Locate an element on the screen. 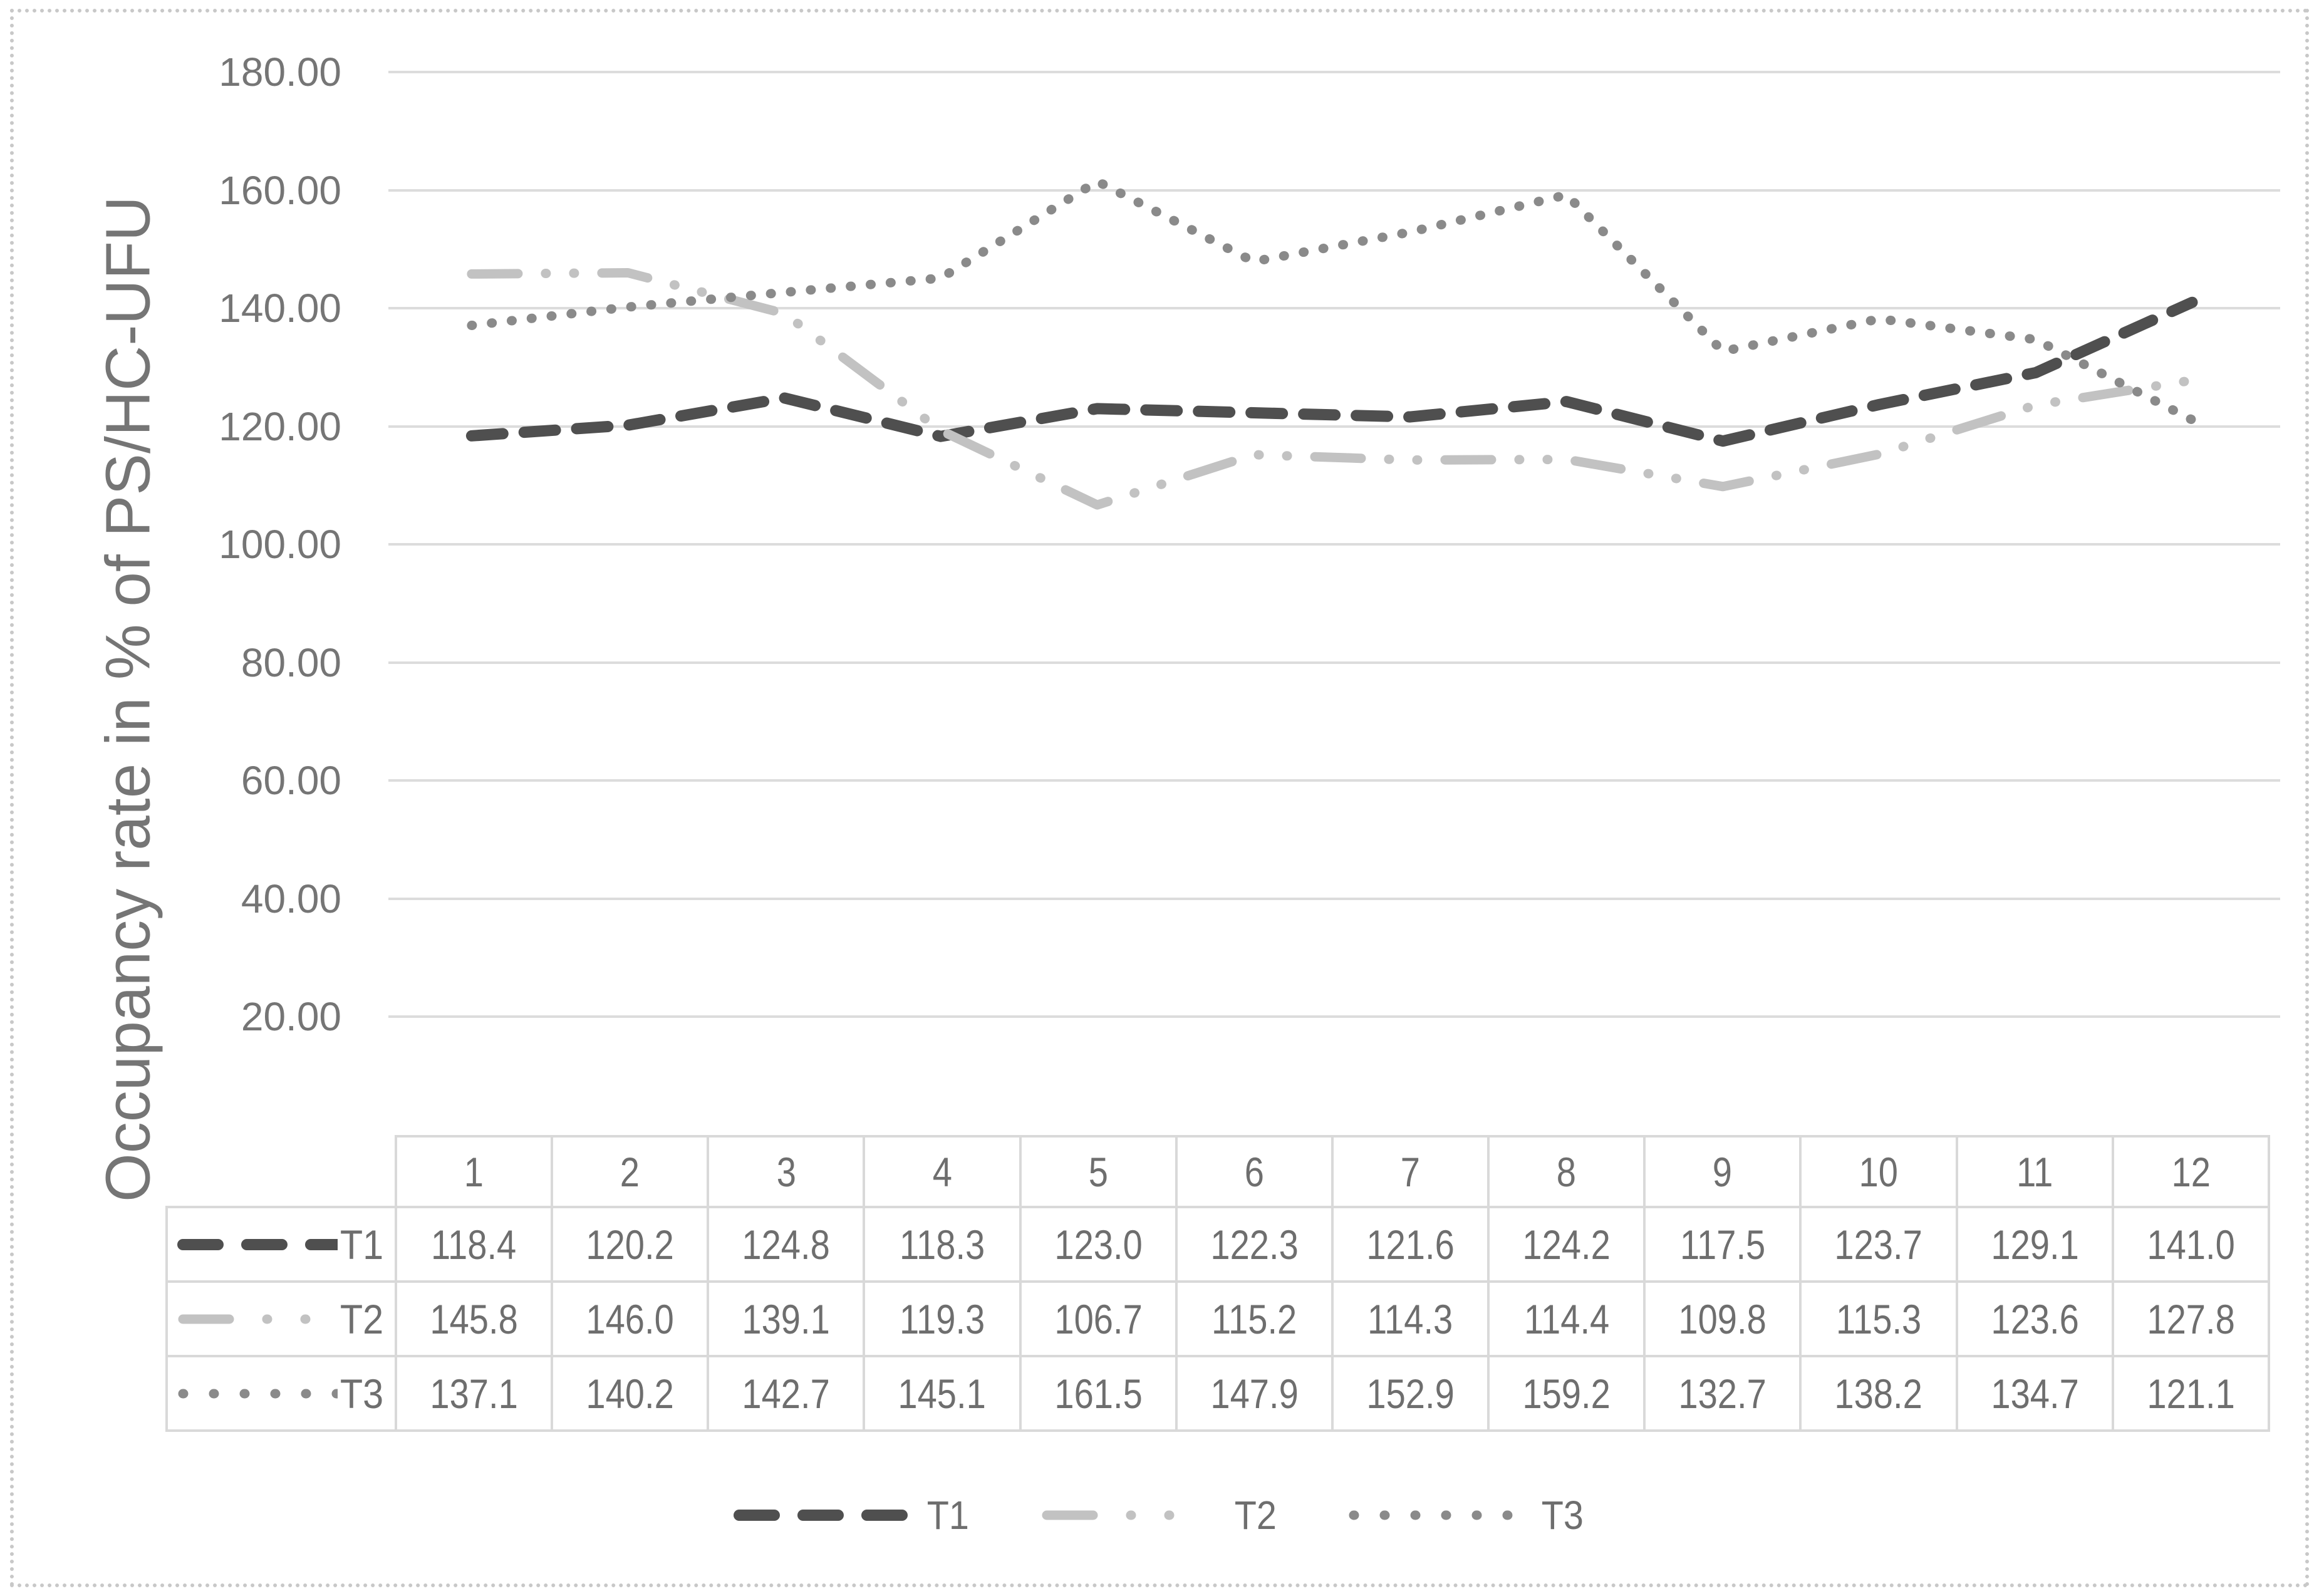  legend-item-T3: T3 is located at coordinates (1466, 1515).